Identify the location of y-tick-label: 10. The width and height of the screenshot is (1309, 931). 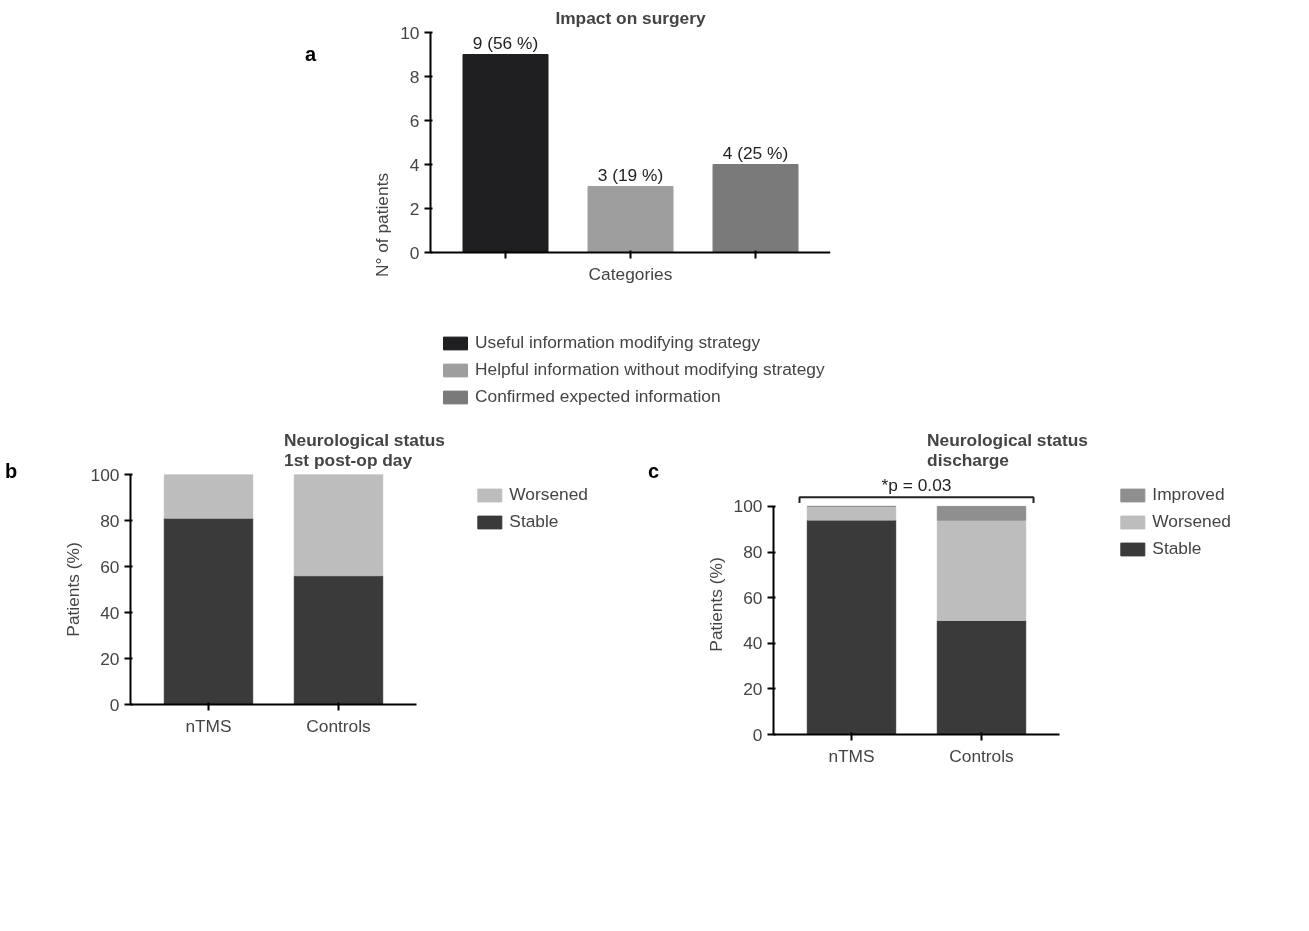
(410, 32).